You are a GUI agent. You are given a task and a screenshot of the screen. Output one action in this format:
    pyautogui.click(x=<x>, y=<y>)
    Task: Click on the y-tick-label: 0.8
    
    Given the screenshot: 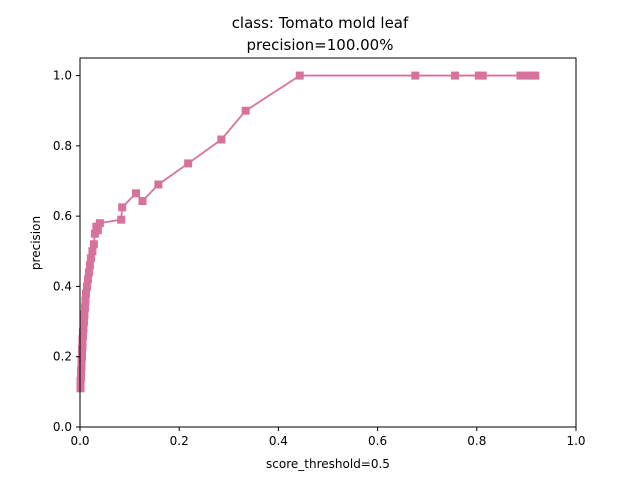 What is the action you would take?
    pyautogui.click(x=62, y=146)
    